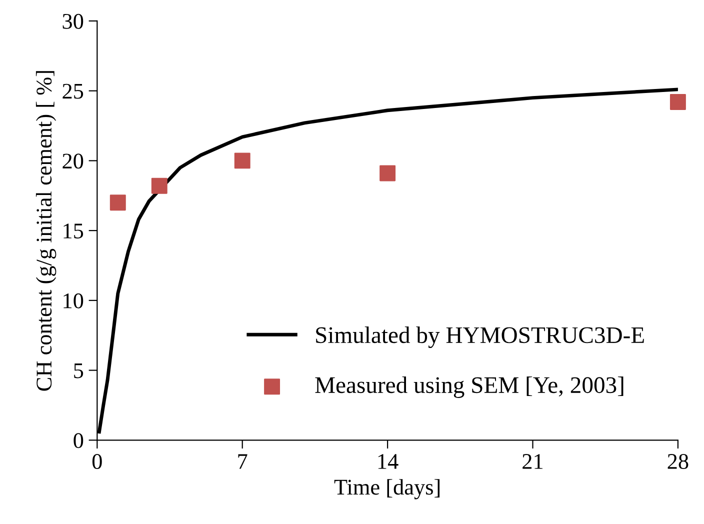 The image size is (704, 524). What do you see at coordinates (243, 461) in the screenshot?
I see `x-tick-label: 7` at bounding box center [243, 461].